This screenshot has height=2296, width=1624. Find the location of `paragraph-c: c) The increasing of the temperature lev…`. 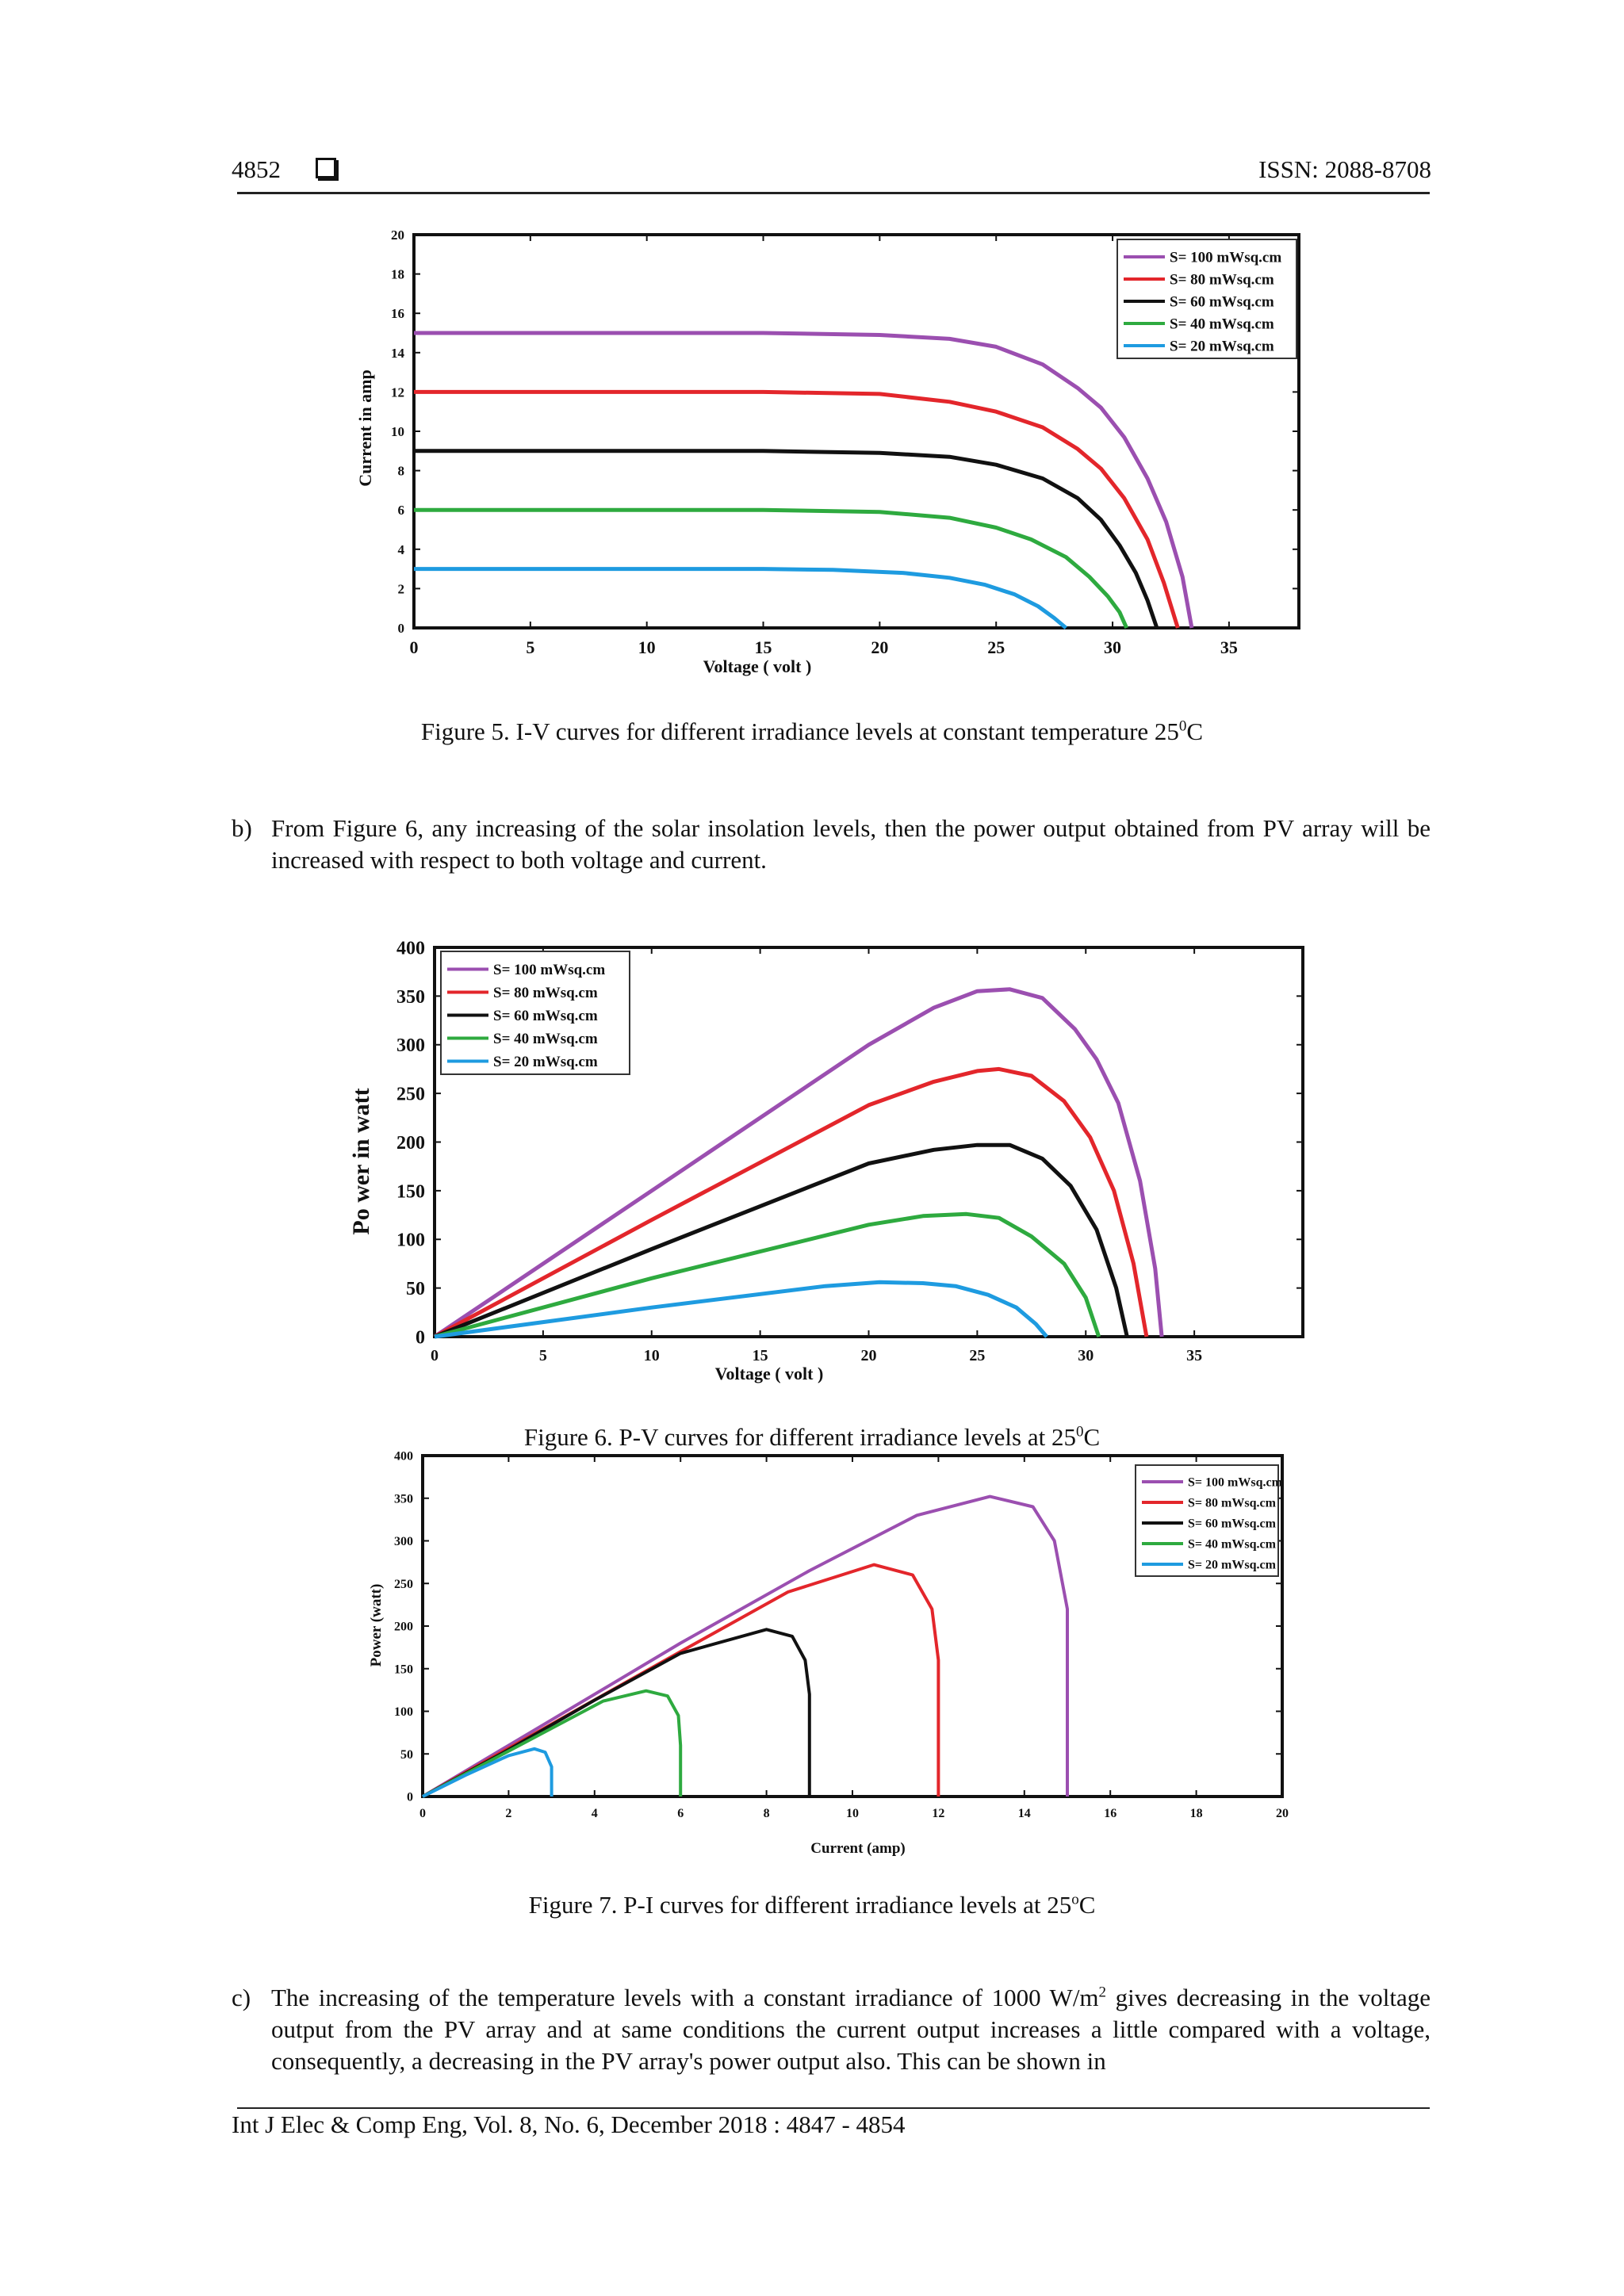

paragraph-c: c) The increasing of the temperature lev… is located at coordinates (831, 2030).